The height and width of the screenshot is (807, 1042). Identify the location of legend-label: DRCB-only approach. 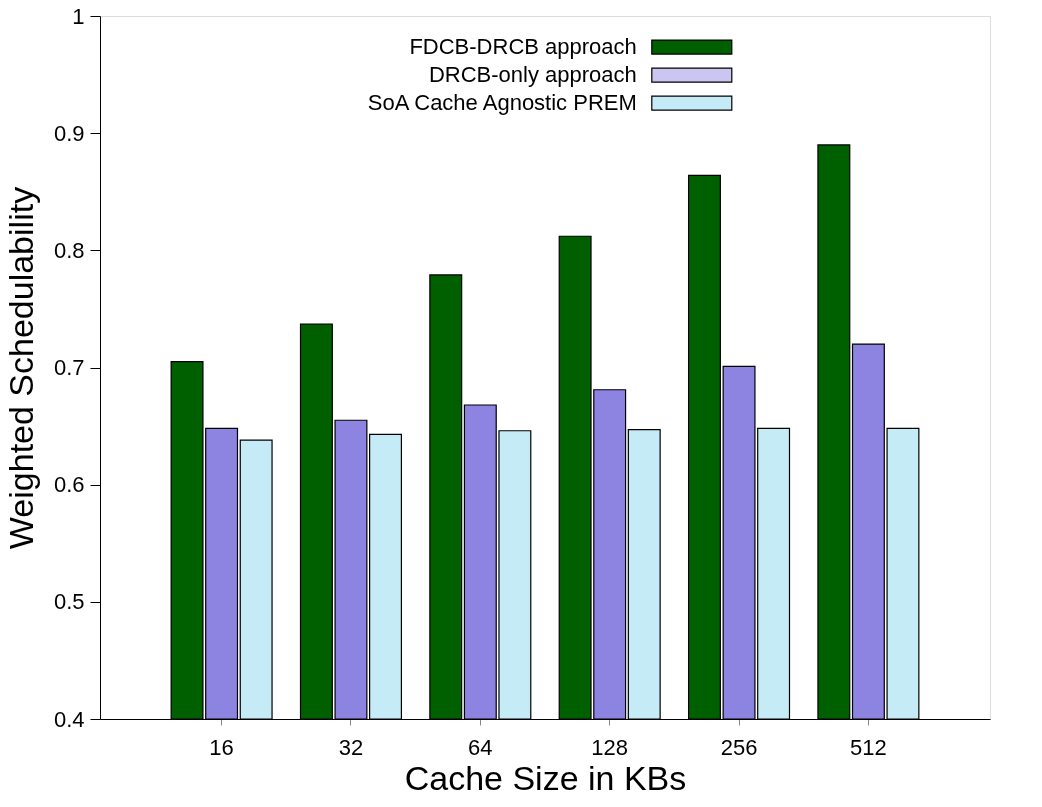
(532, 75).